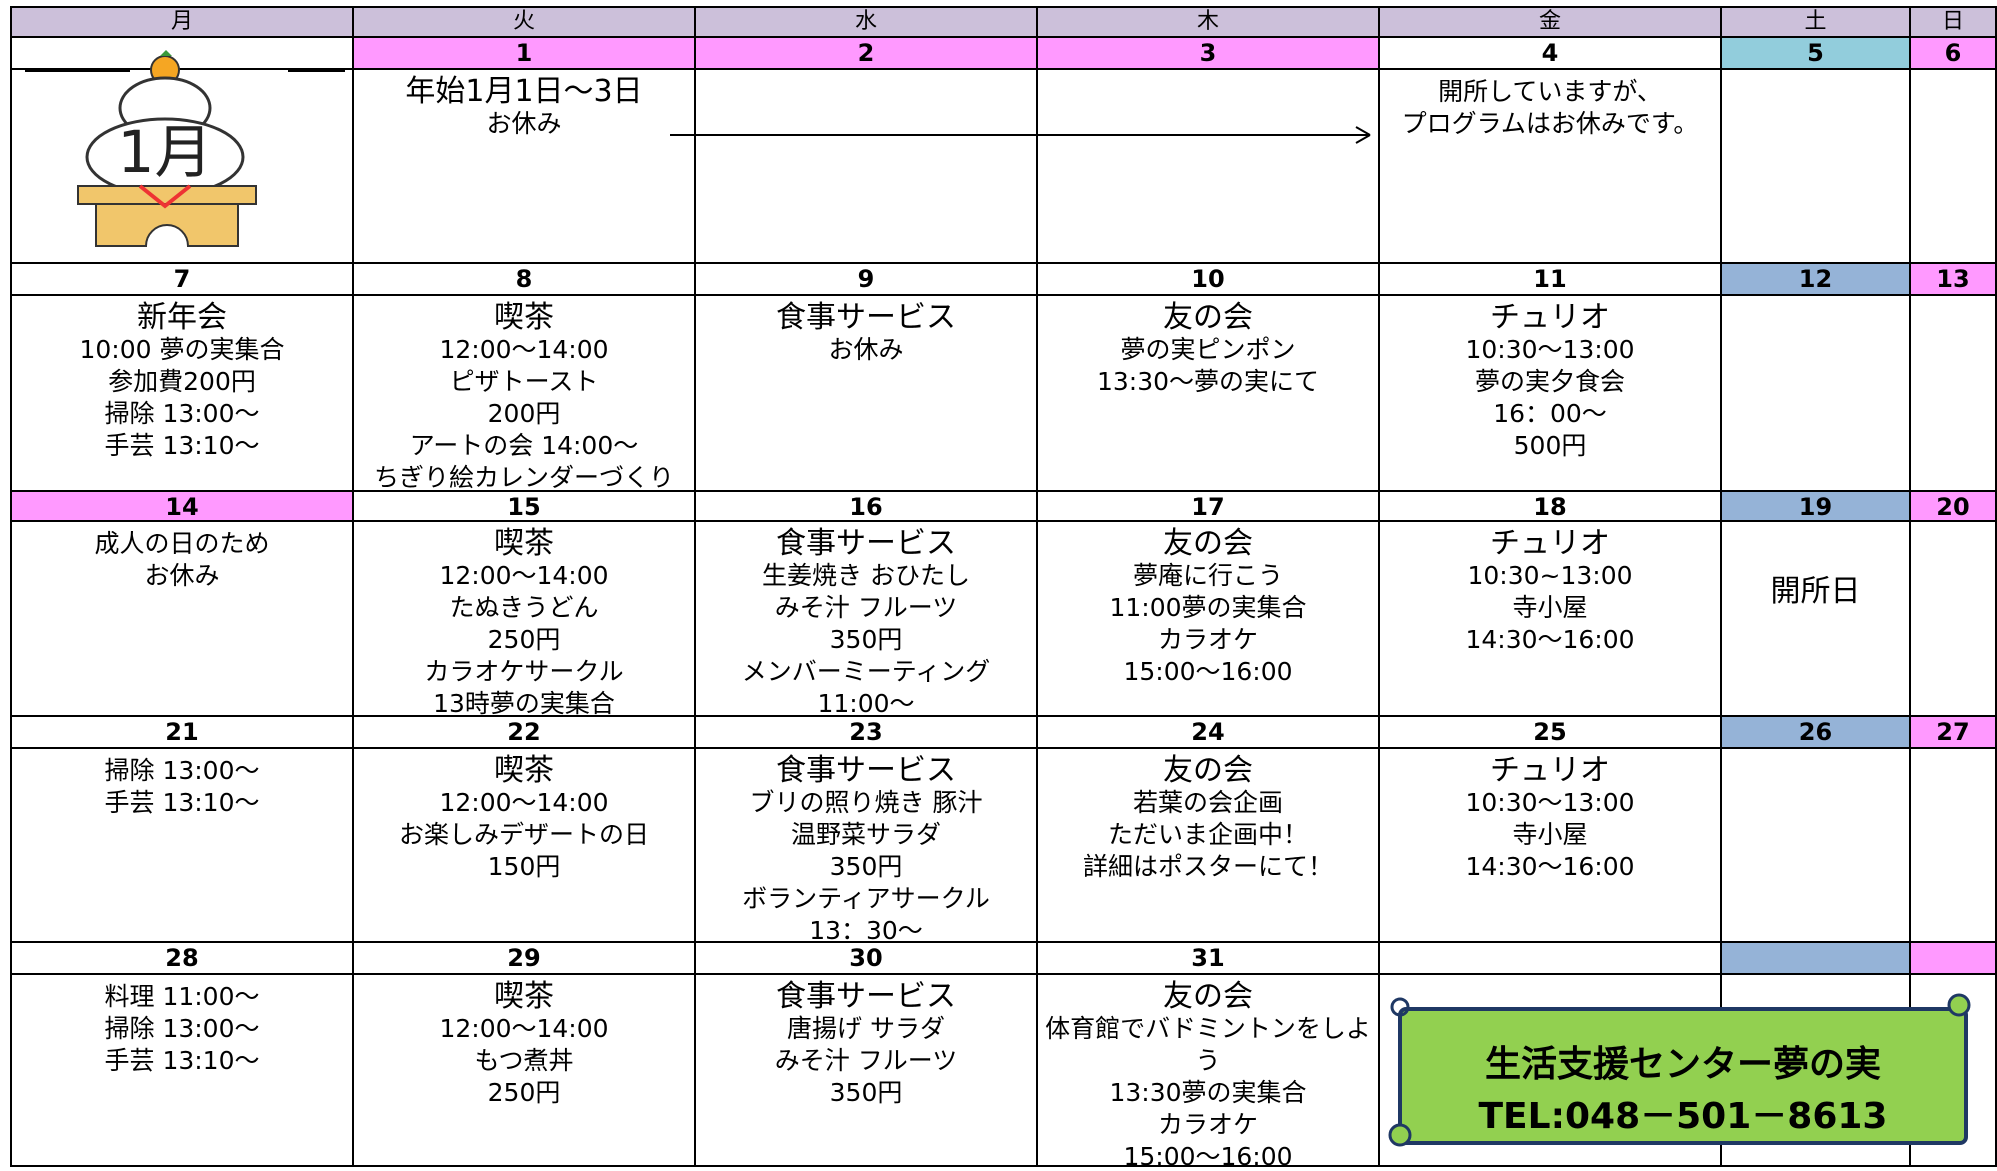 The height and width of the screenshot is (1171, 1997). What do you see at coordinates (1207, 639) in the screenshot?
I see `event-line: カラオケ` at bounding box center [1207, 639].